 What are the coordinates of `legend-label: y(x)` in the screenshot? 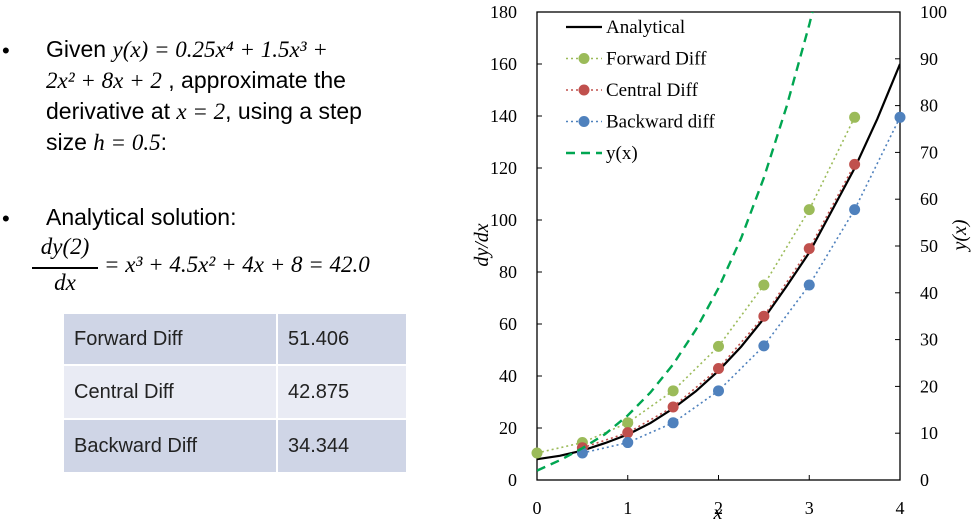 It's located at (622, 153).